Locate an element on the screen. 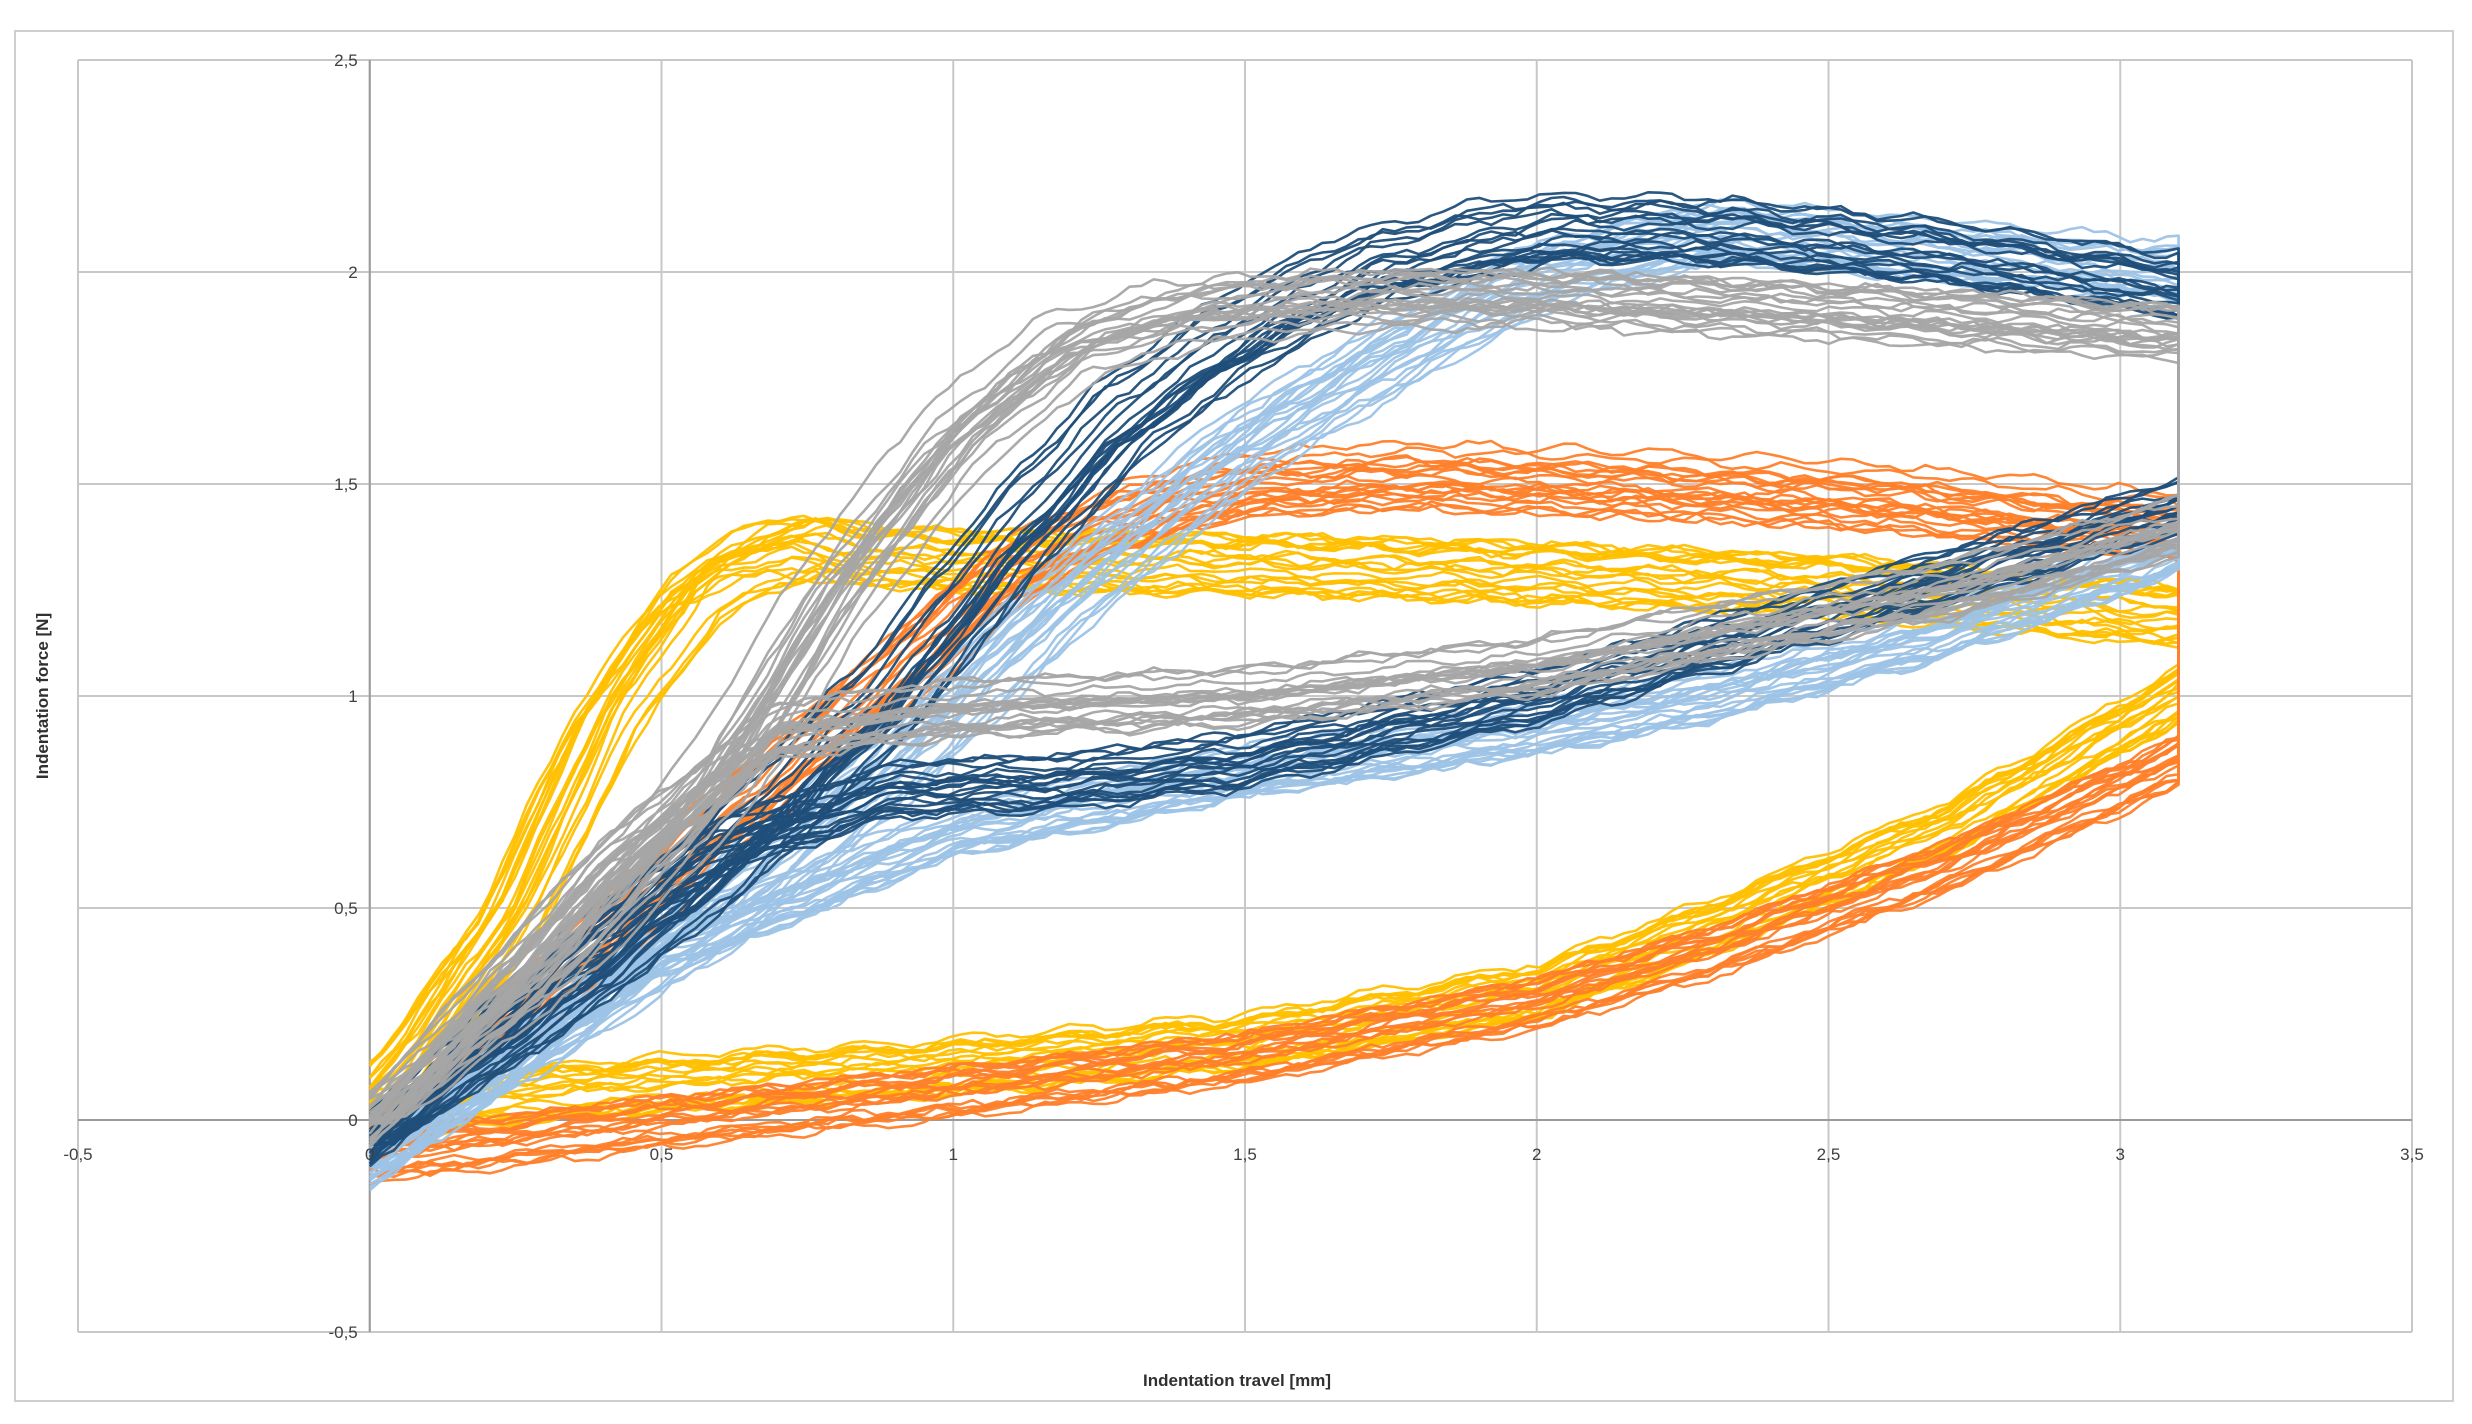 Image resolution: width=2472 pixels, height=1424 pixels. x-tick-label: 3 is located at coordinates (2120, 1154).